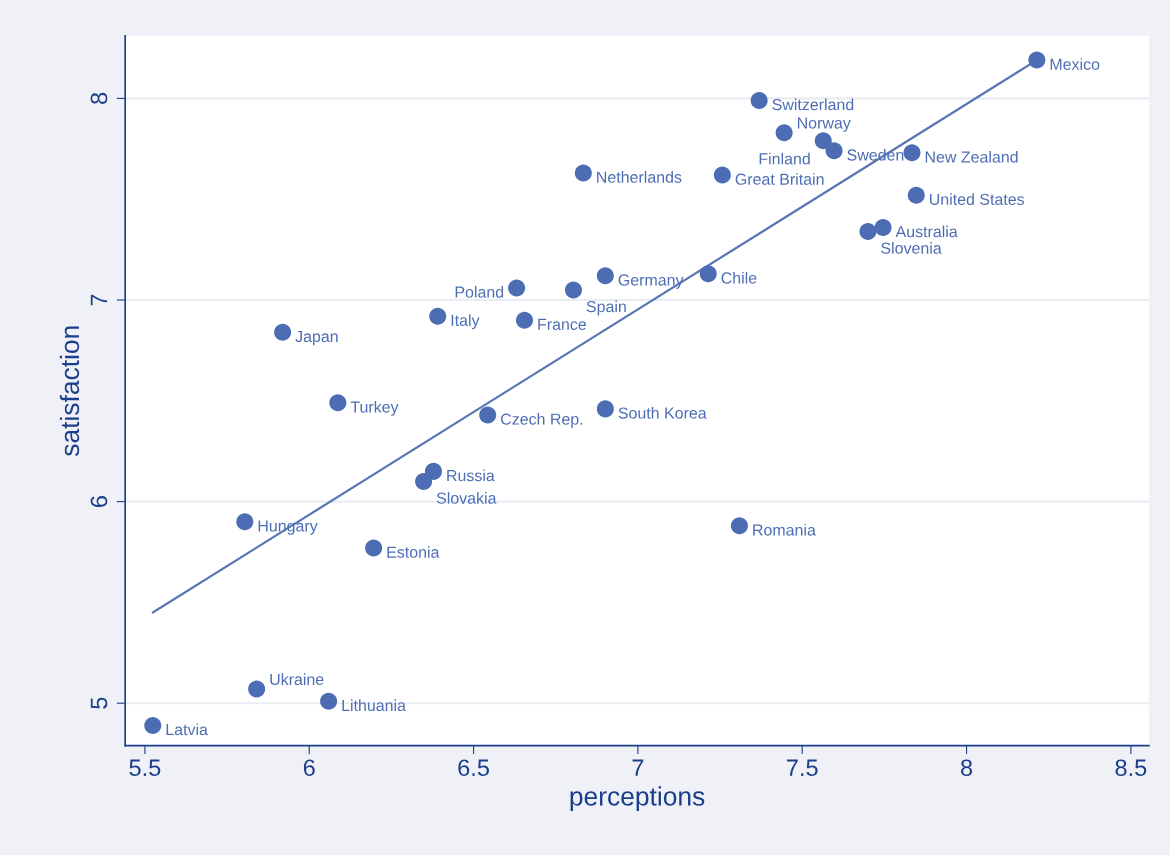  I want to click on data-label: Ukraine, so click(297, 679).